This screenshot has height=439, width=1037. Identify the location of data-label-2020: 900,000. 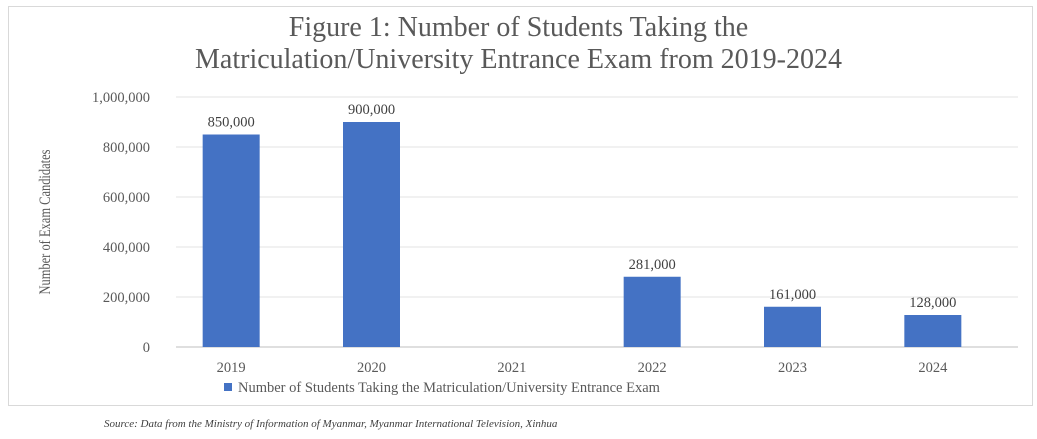
(371, 110).